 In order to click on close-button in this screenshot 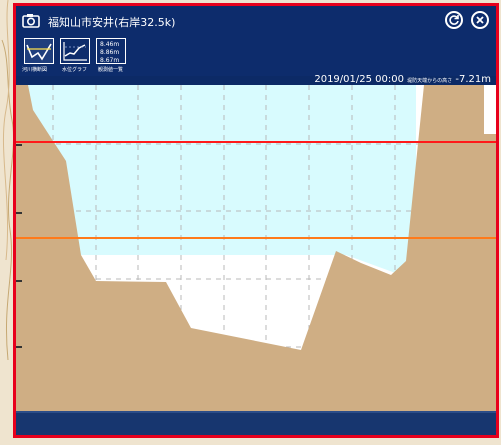, I will do `click(480, 20)`.